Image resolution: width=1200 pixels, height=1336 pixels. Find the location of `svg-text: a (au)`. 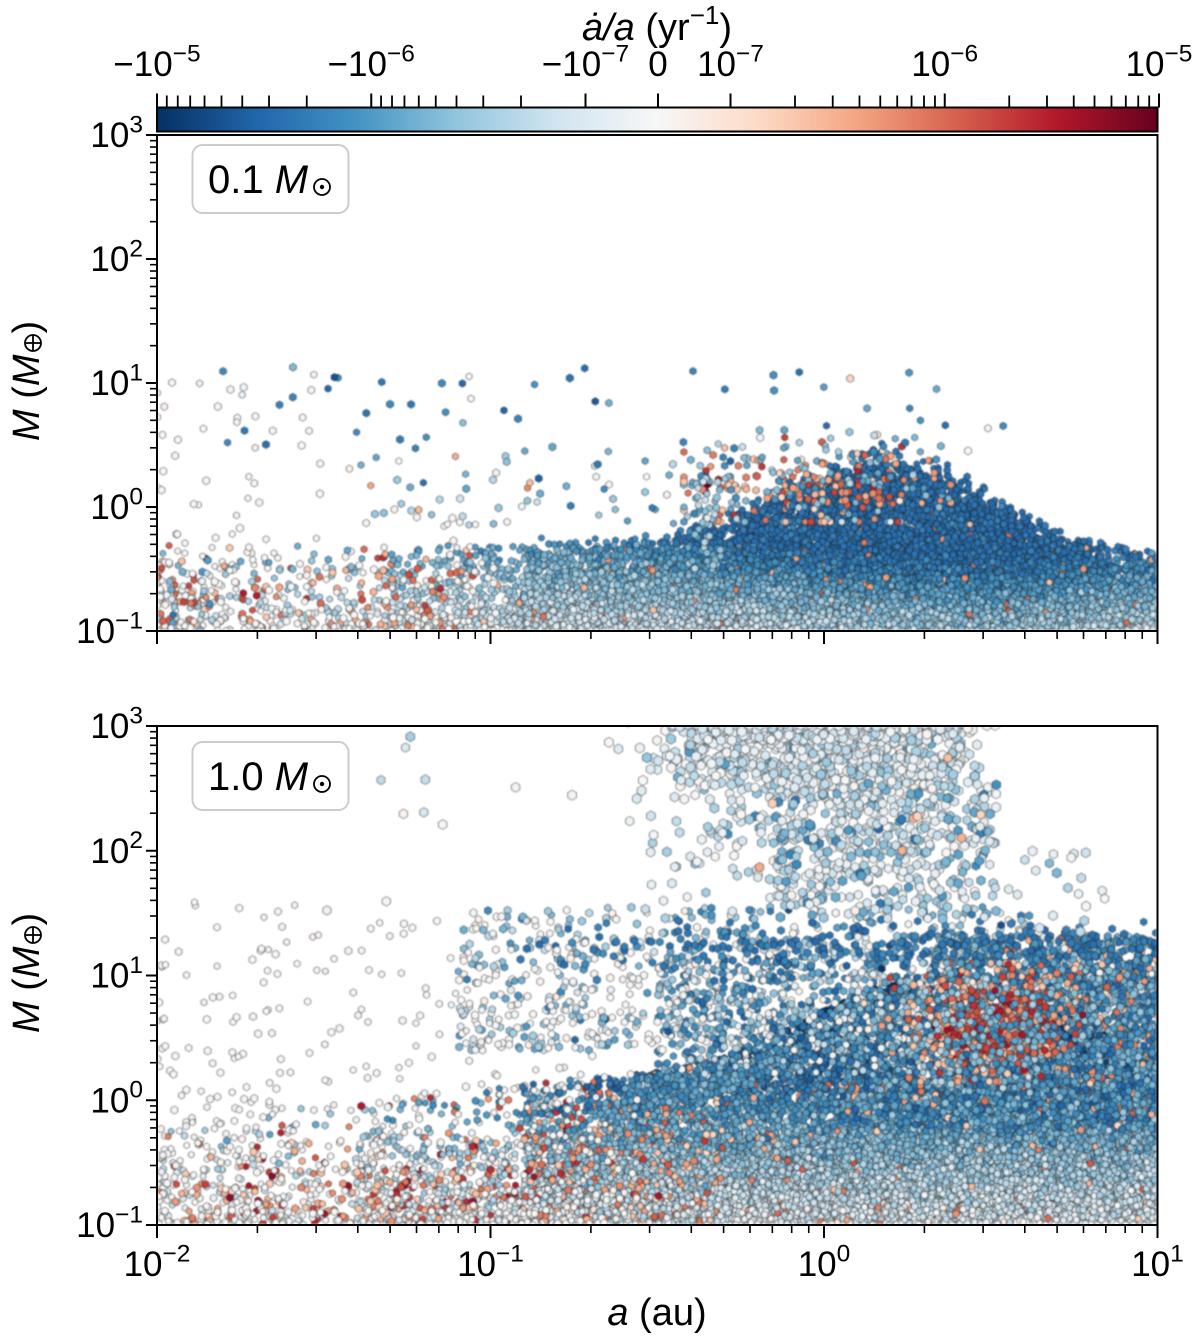

svg-text: a (au) is located at coordinates (656, 1313).